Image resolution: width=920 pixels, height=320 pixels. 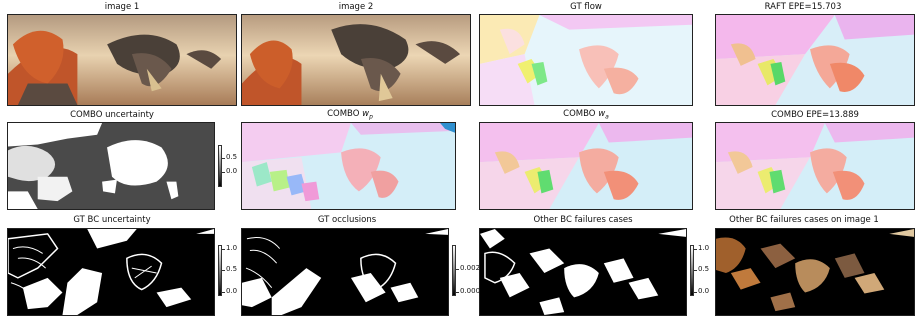 I want to click on combo-wp-image, so click(x=348, y=166).